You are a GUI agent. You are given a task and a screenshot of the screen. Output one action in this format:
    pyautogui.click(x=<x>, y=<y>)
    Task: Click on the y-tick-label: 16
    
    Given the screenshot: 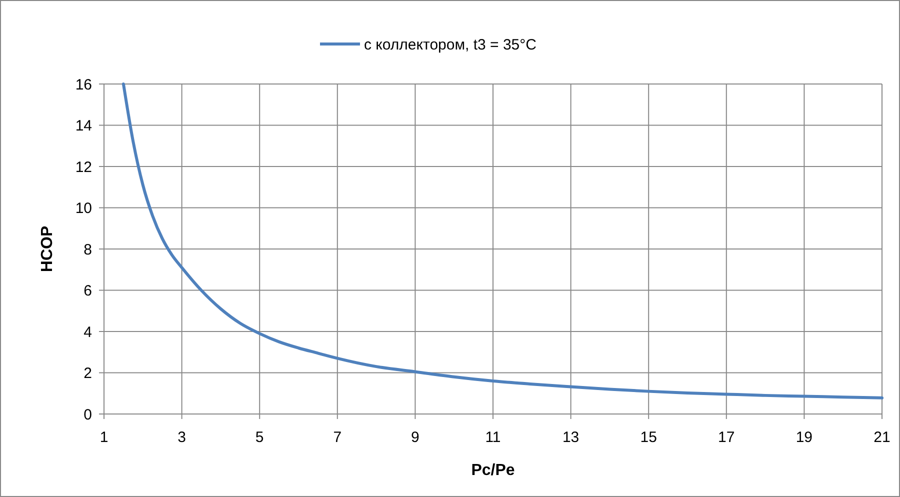 What is the action you would take?
    pyautogui.click(x=83, y=85)
    